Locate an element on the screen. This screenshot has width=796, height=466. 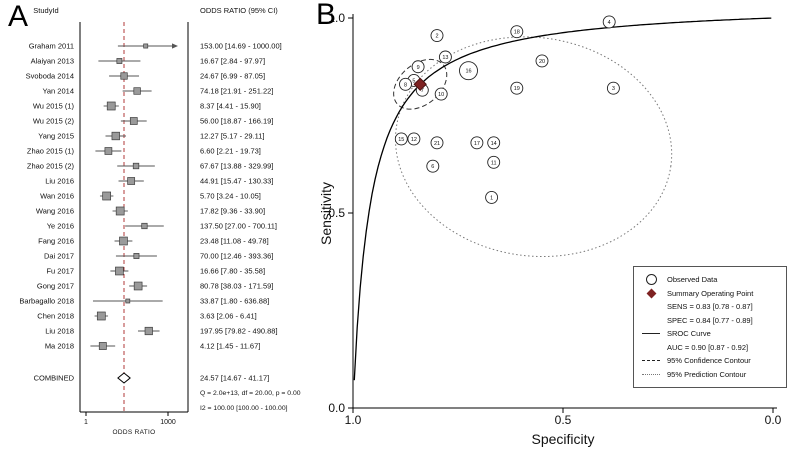
combined-label: COMBINED is located at coordinates (54, 378).